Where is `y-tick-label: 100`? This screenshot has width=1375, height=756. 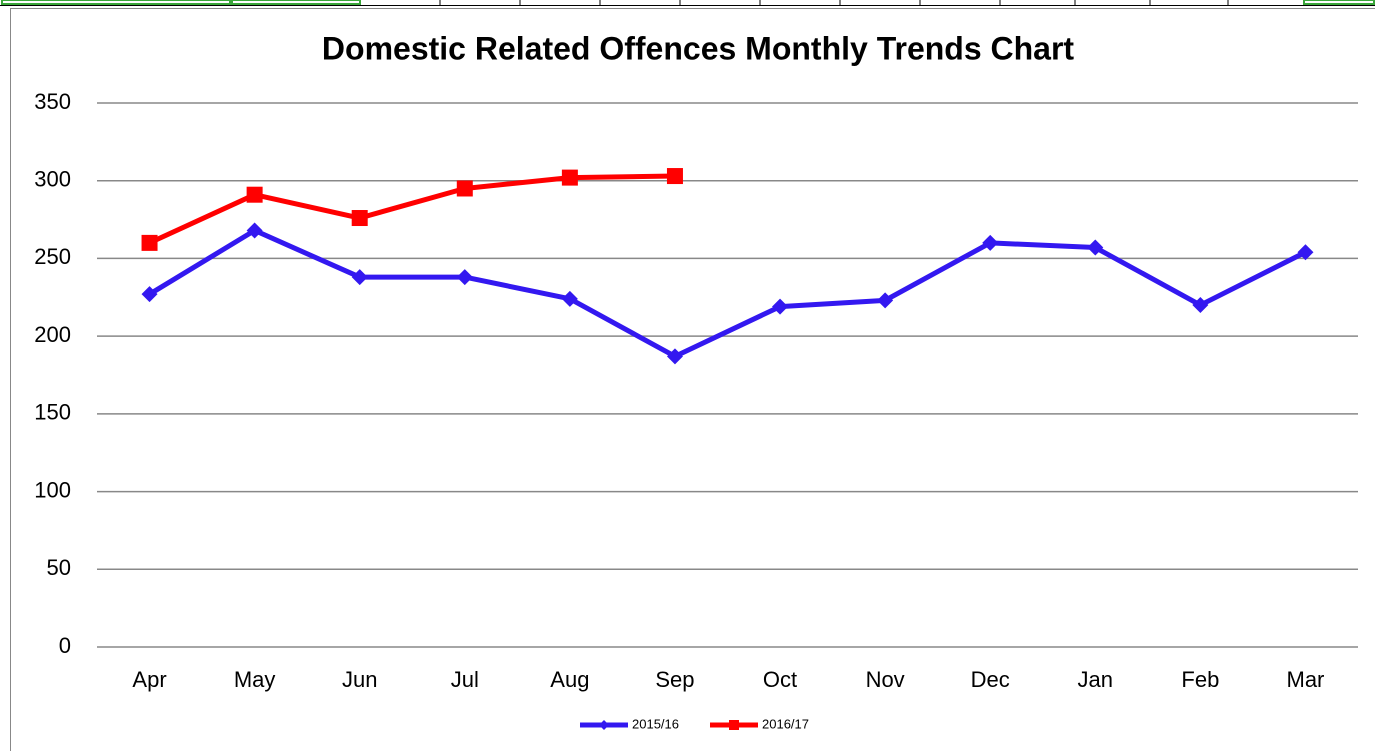
y-tick-label: 100 is located at coordinates (52, 489).